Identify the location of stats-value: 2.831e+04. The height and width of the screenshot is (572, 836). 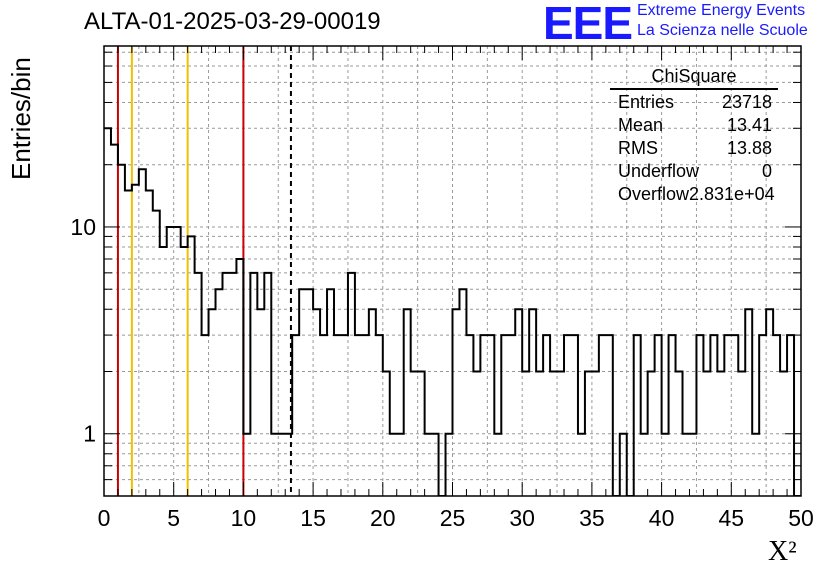
(732, 194).